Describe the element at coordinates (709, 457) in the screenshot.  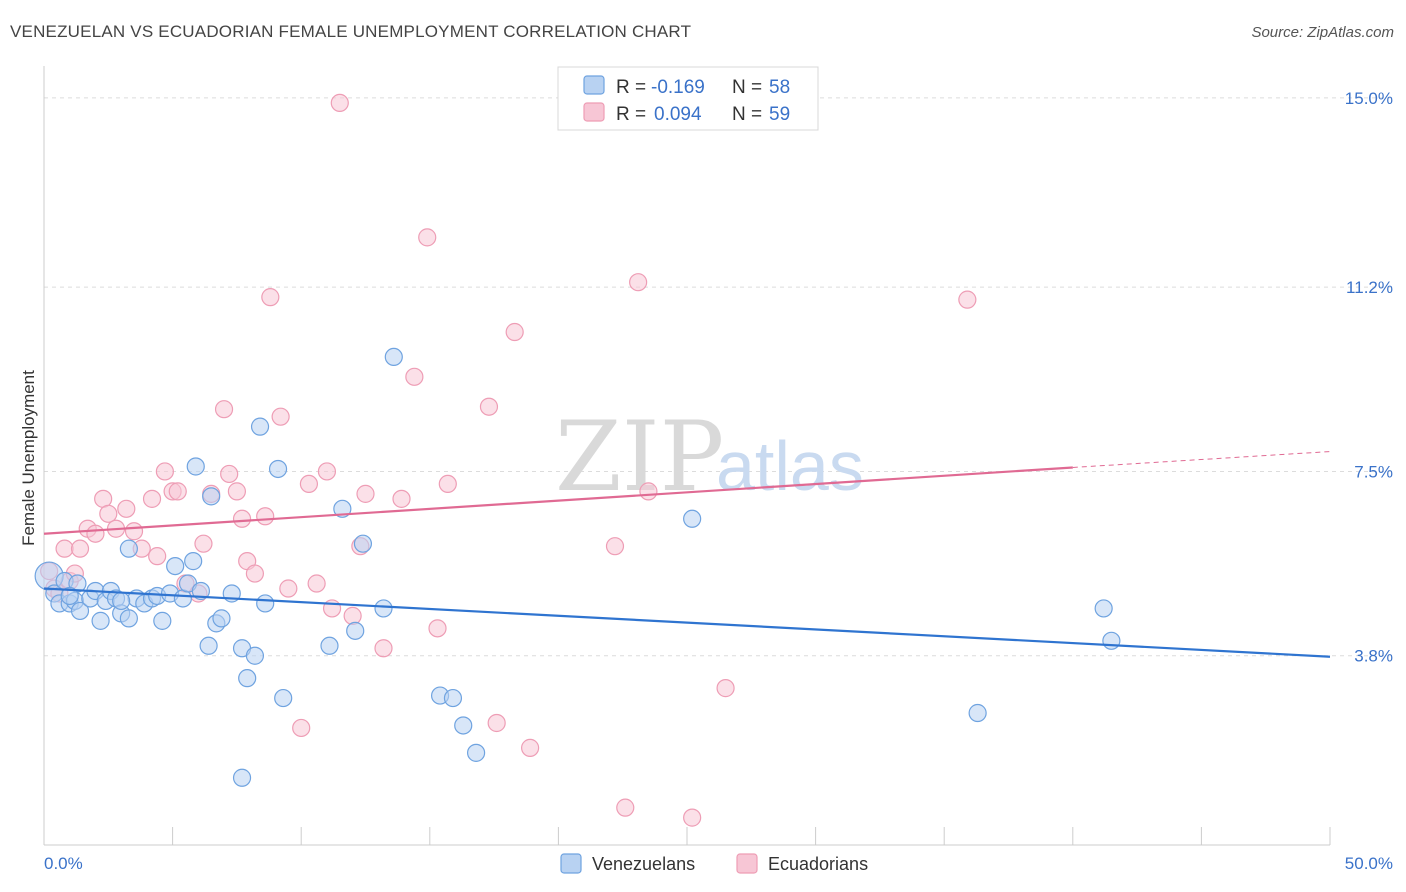
I see `watermark: ZIP atlas` at that location.